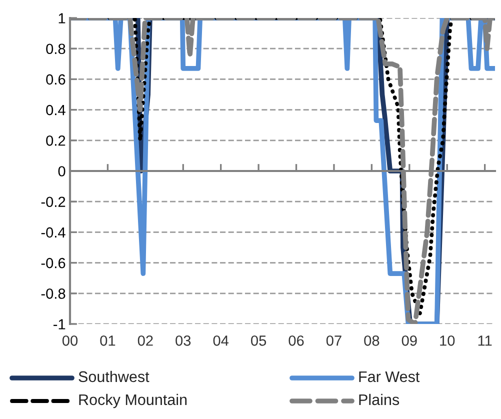  What do you see at coordinates (62, 18) in the screenshot?
I see `y-tick-label: 1` at bounding box center [62, 18].